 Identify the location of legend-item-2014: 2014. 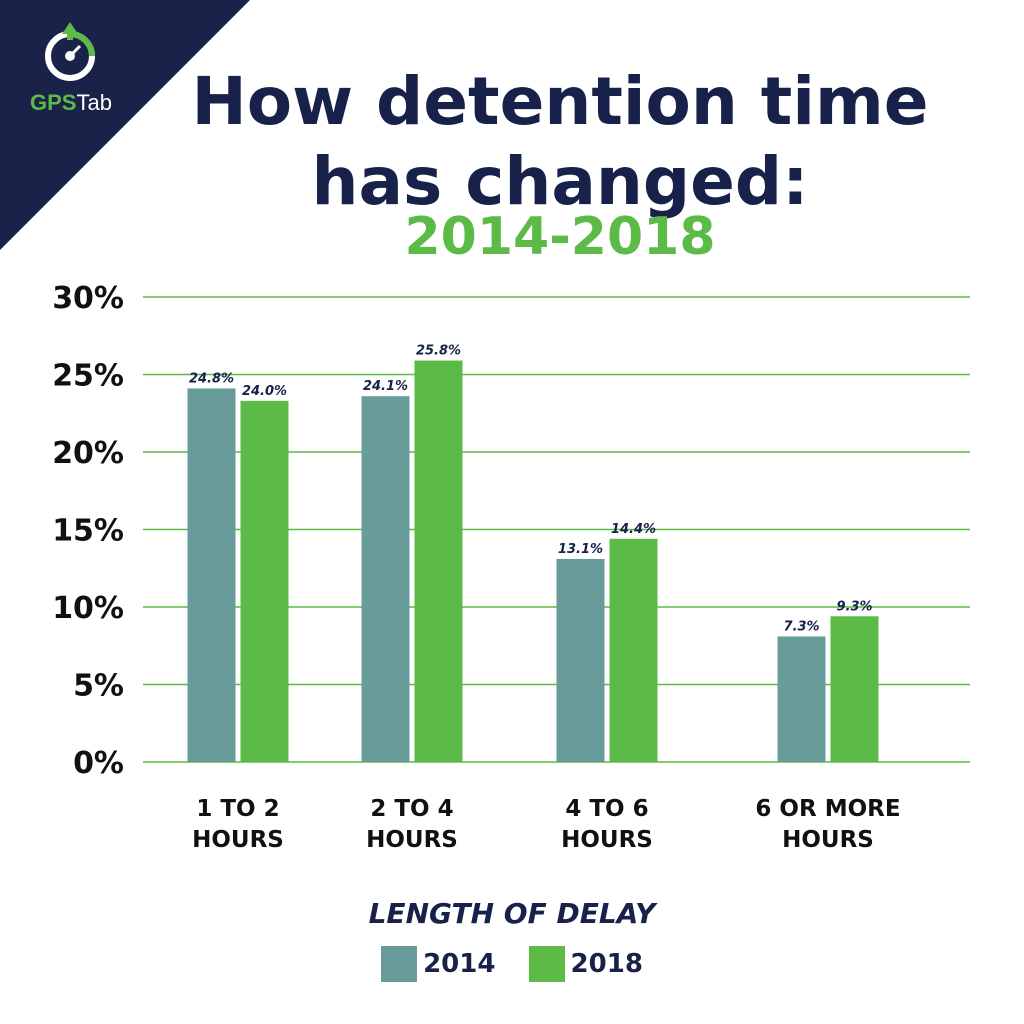
(438, 964).